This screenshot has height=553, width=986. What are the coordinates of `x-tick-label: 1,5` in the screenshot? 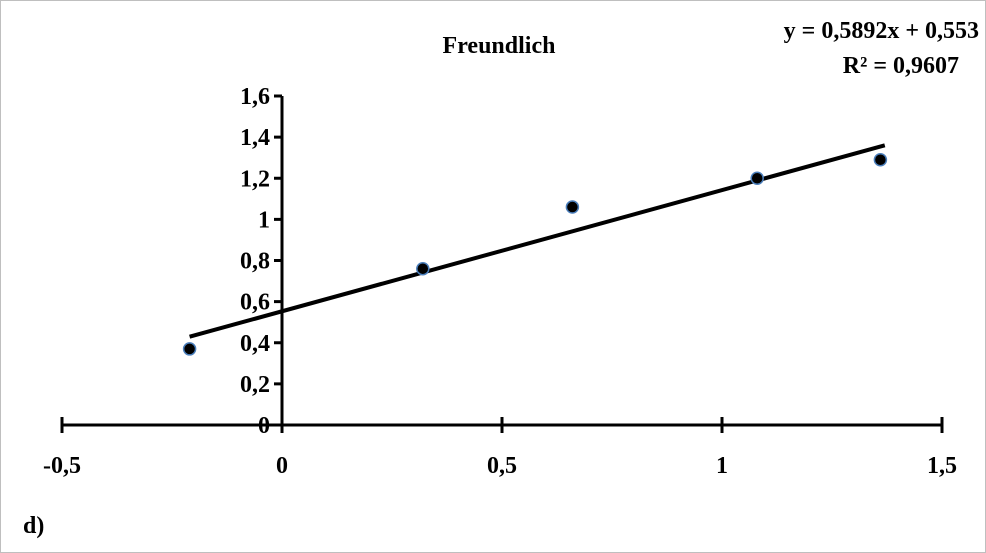 It's located at (942, 466).